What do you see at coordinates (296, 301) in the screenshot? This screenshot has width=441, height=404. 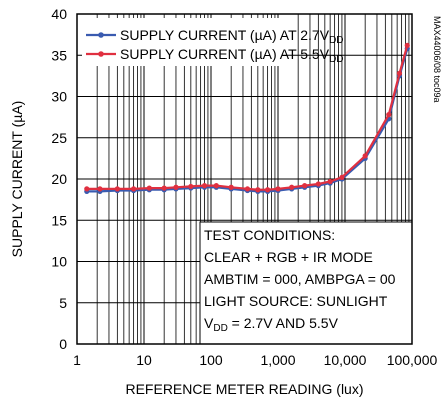 I see `annotation-line: LIGHT SOURCE: SUNLIGHT` at bounding box center [296, 301].